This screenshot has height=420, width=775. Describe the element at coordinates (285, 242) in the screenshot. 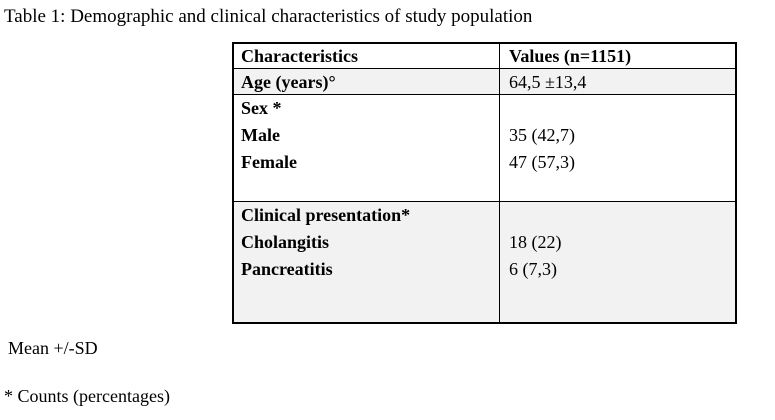

I see `row-label: Cholangitis` at that location.